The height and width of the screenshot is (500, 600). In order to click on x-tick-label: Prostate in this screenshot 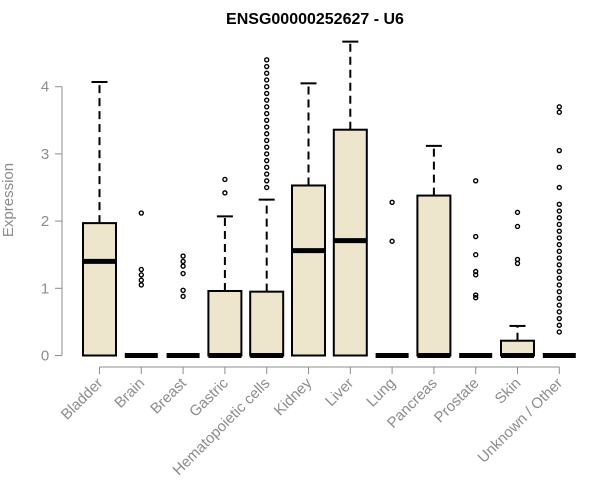, I will do `click(457, 401)`.